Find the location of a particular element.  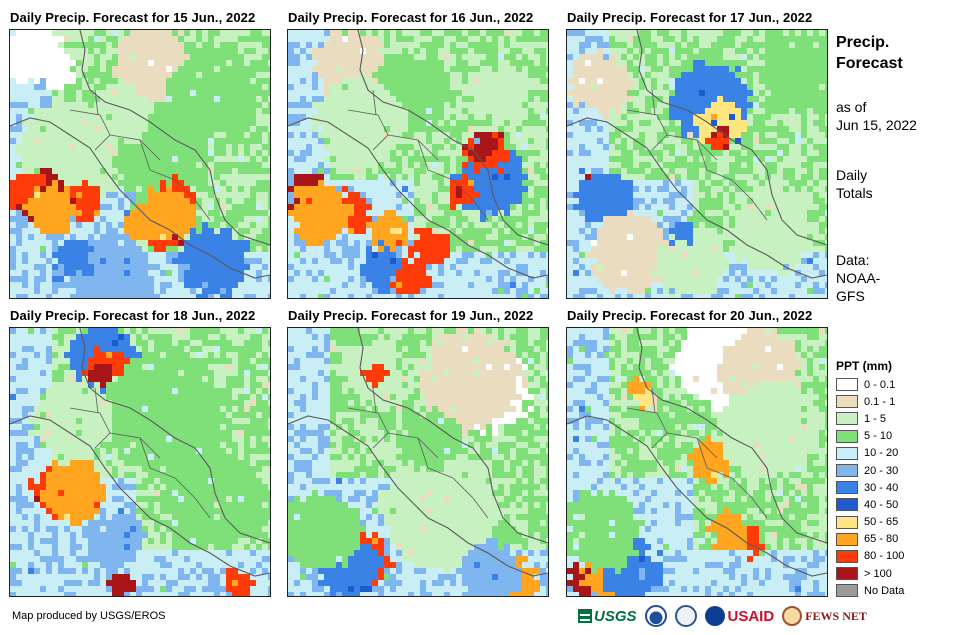

legend-item: 50 - 65 is located at coordinates (870, 522).